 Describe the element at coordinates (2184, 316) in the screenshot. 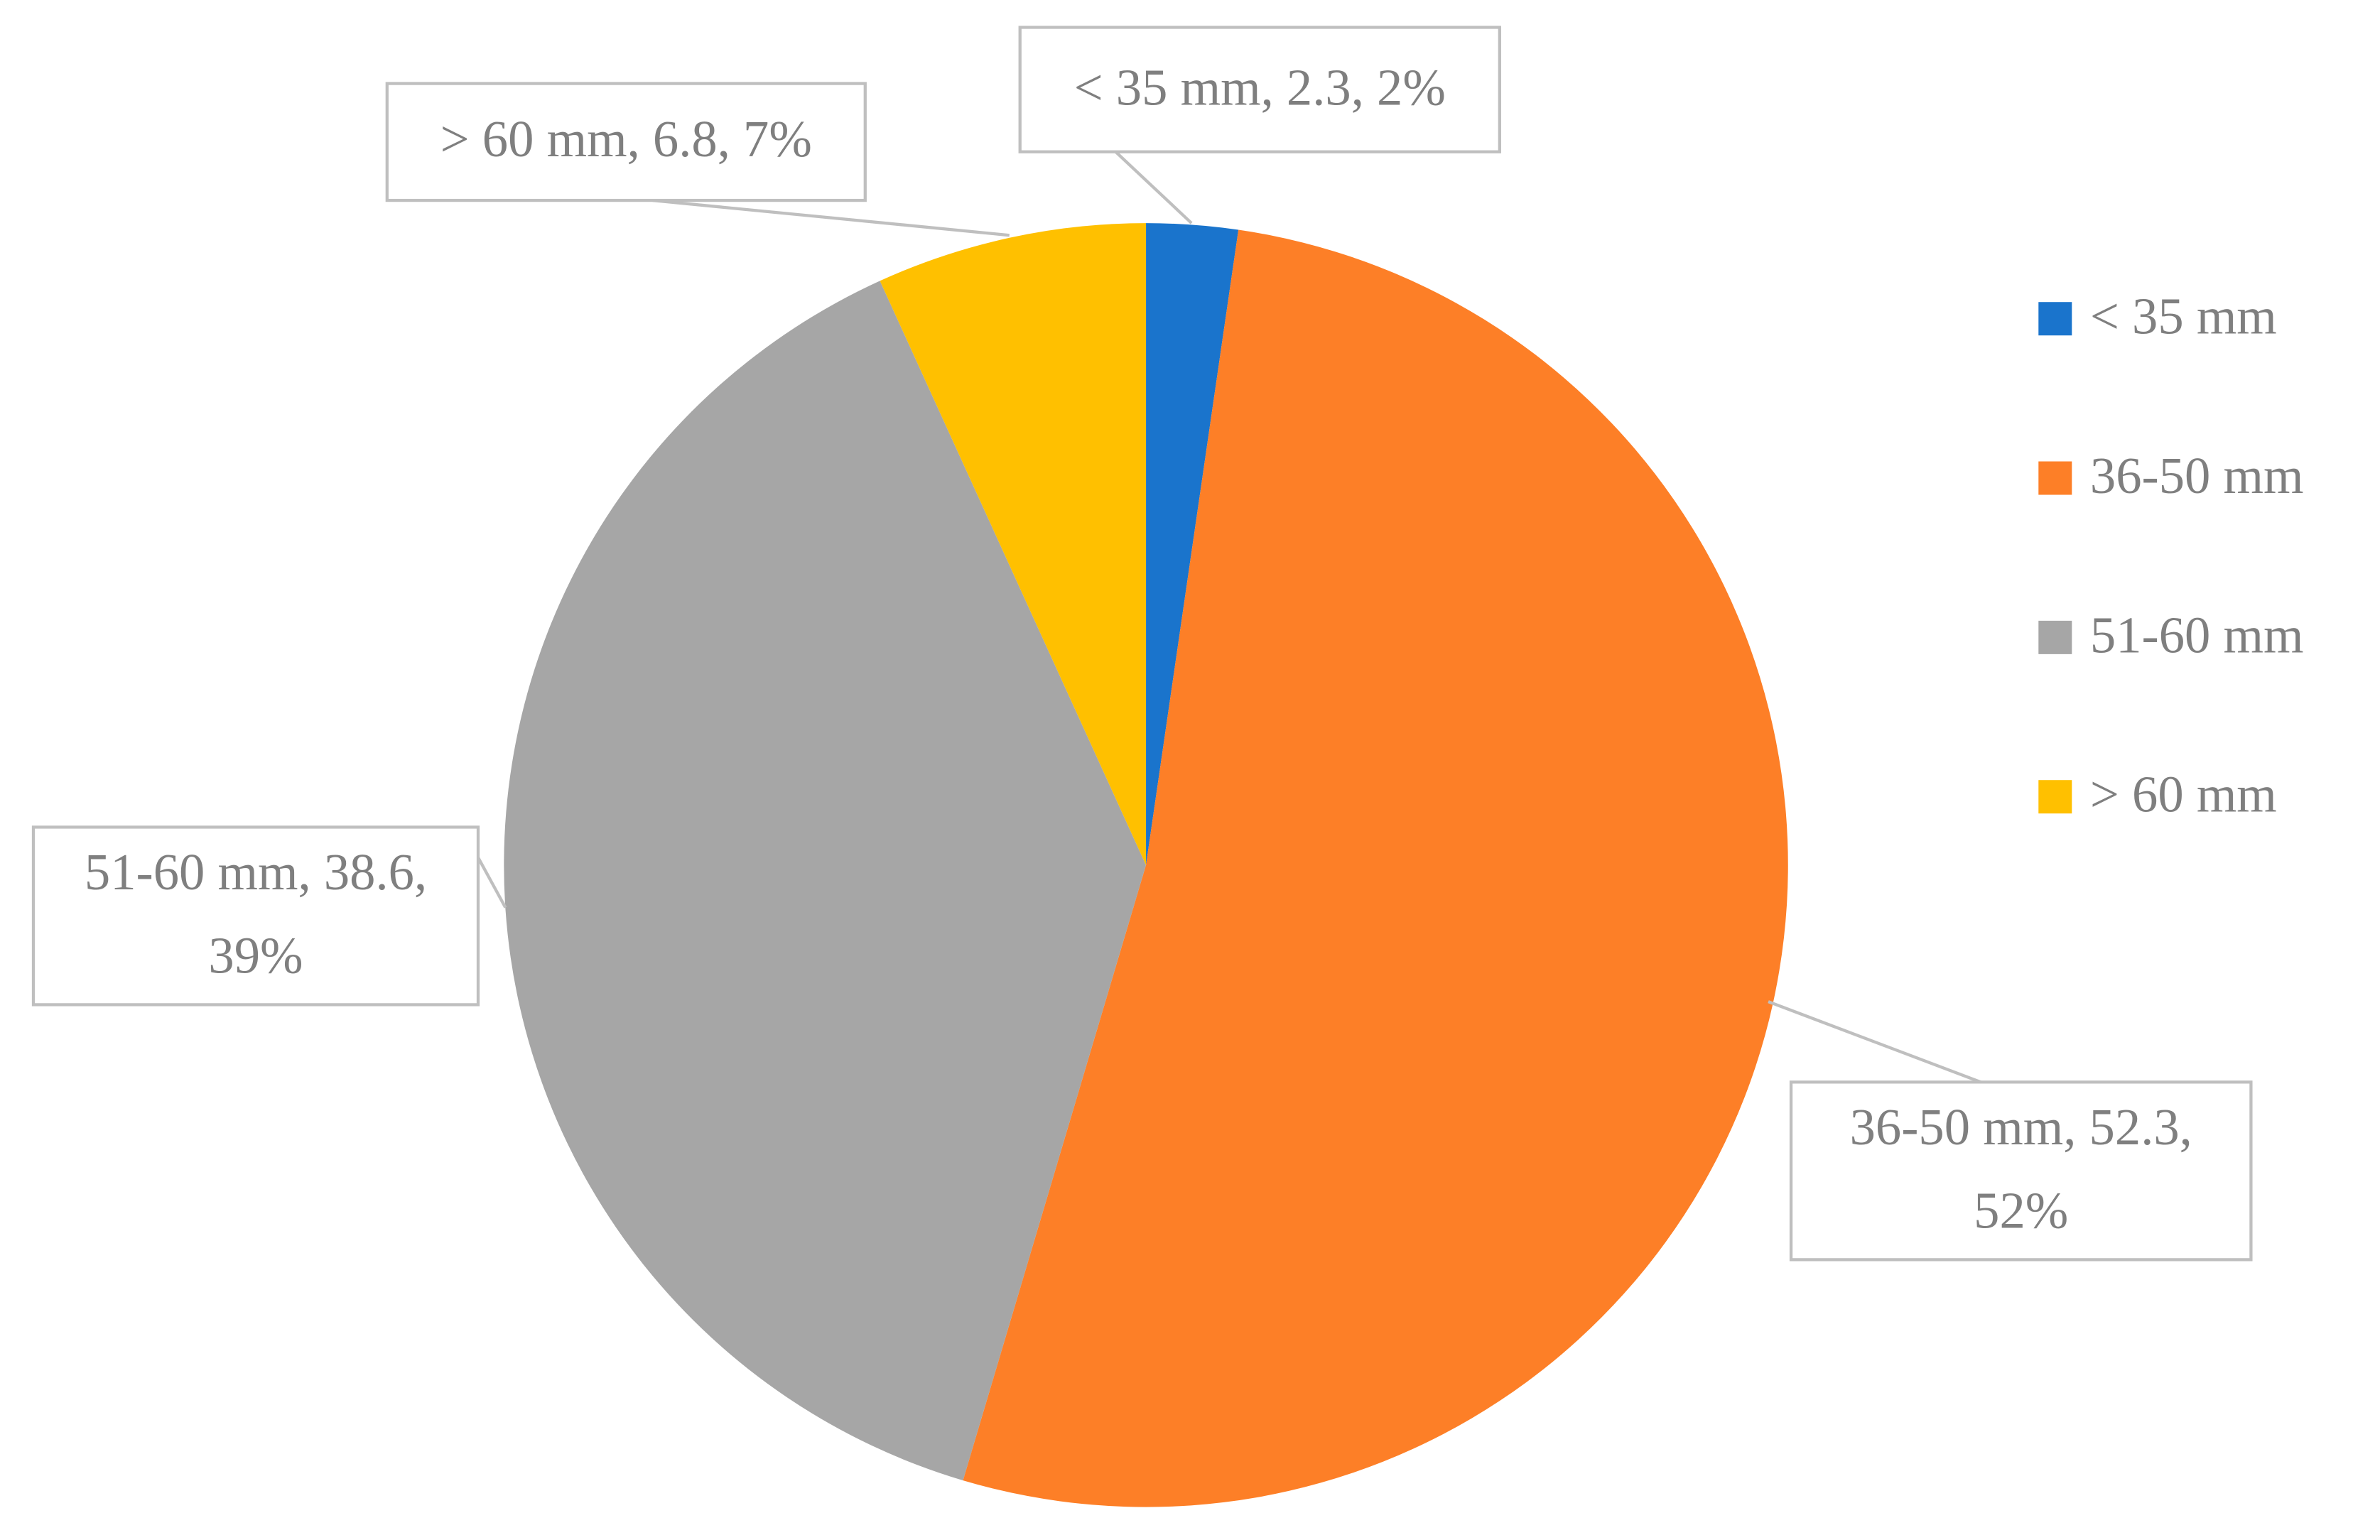

I see `legend-label: < 35 mm` at that location.